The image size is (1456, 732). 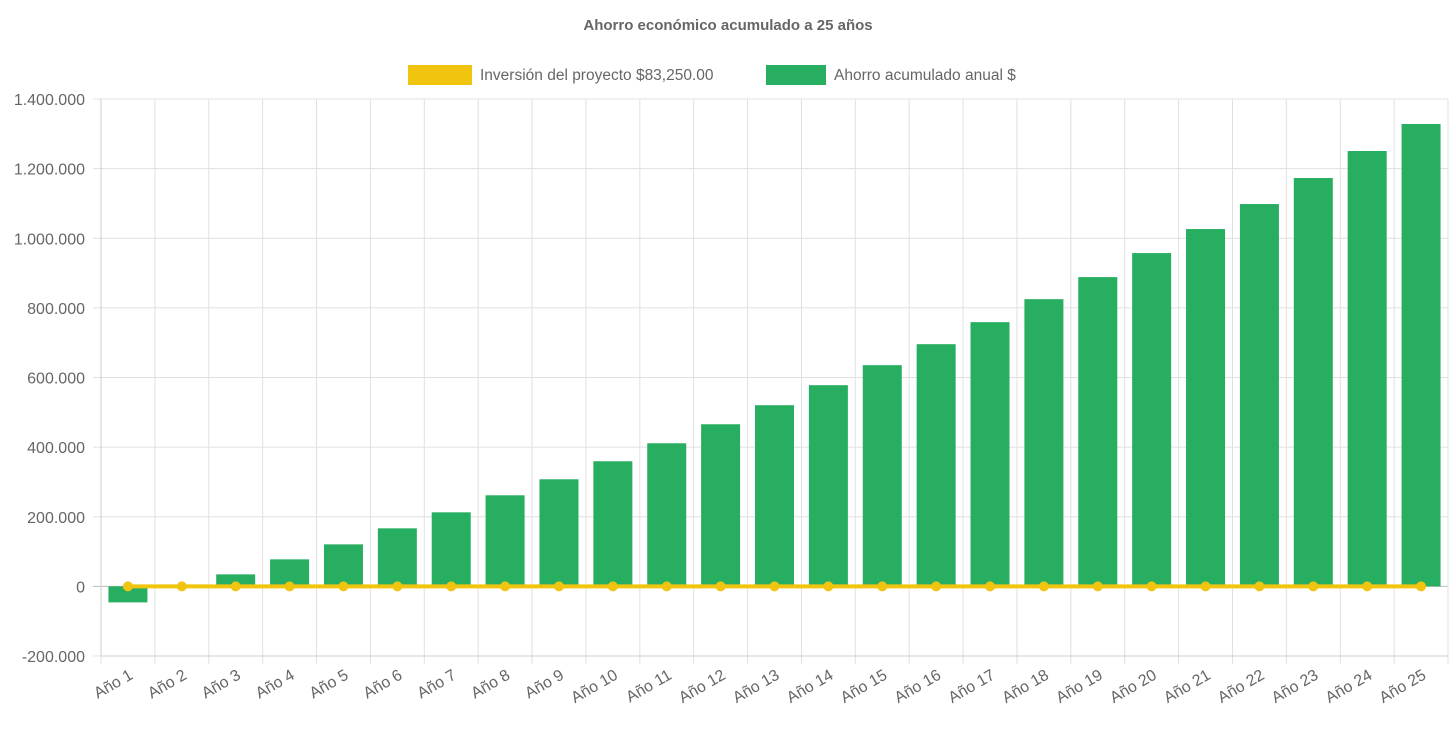 What do you see at coordinates (236, 580) in the screenshot?
I see `bar-Año-3` at bounding box center [236, 580].